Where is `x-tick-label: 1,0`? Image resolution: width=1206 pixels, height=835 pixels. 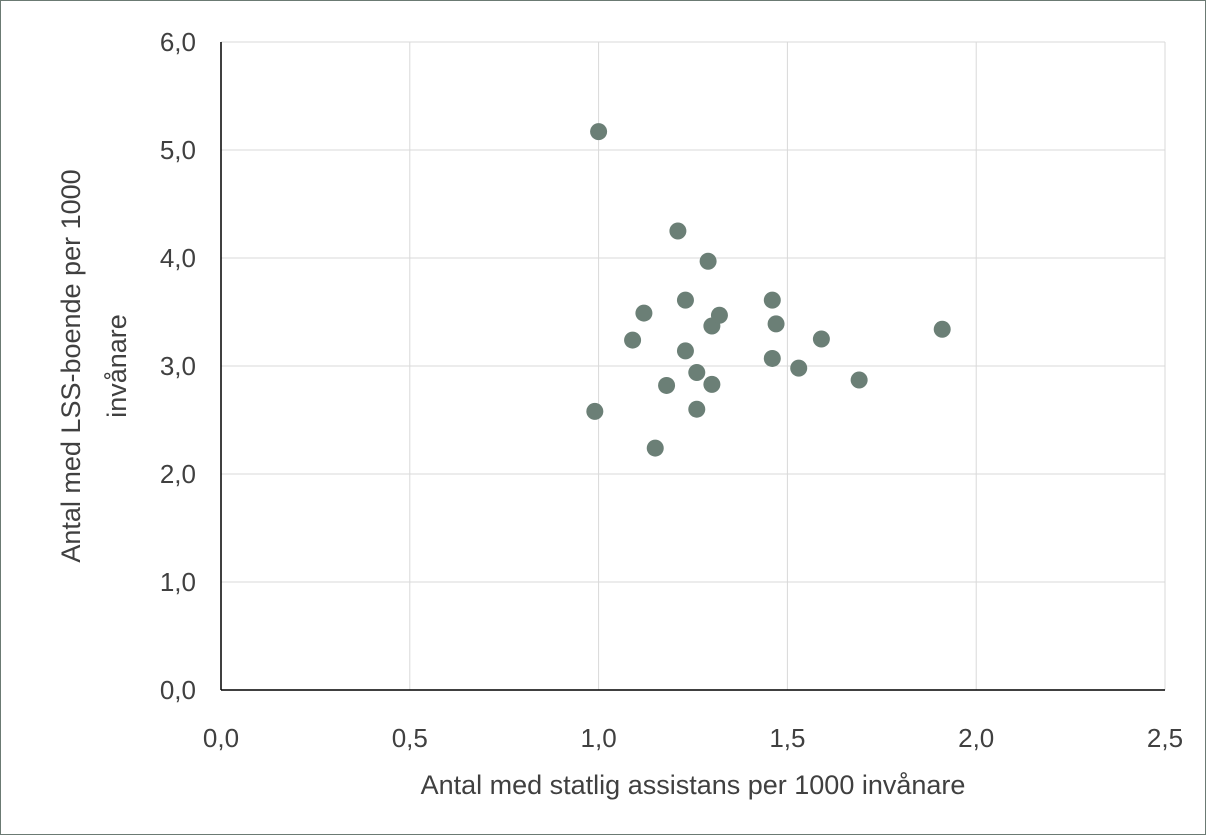 x-tick-label: 1,0 is located at coordinates (599, 738).